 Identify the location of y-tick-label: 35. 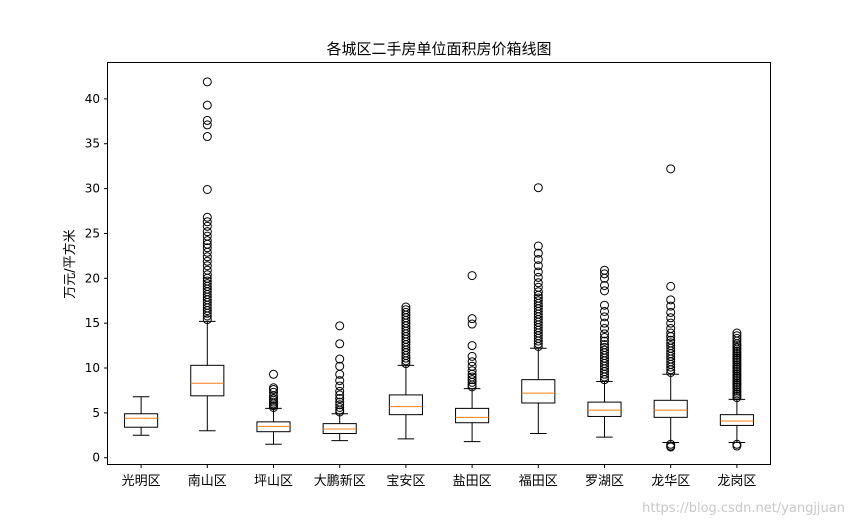
(92, 144).